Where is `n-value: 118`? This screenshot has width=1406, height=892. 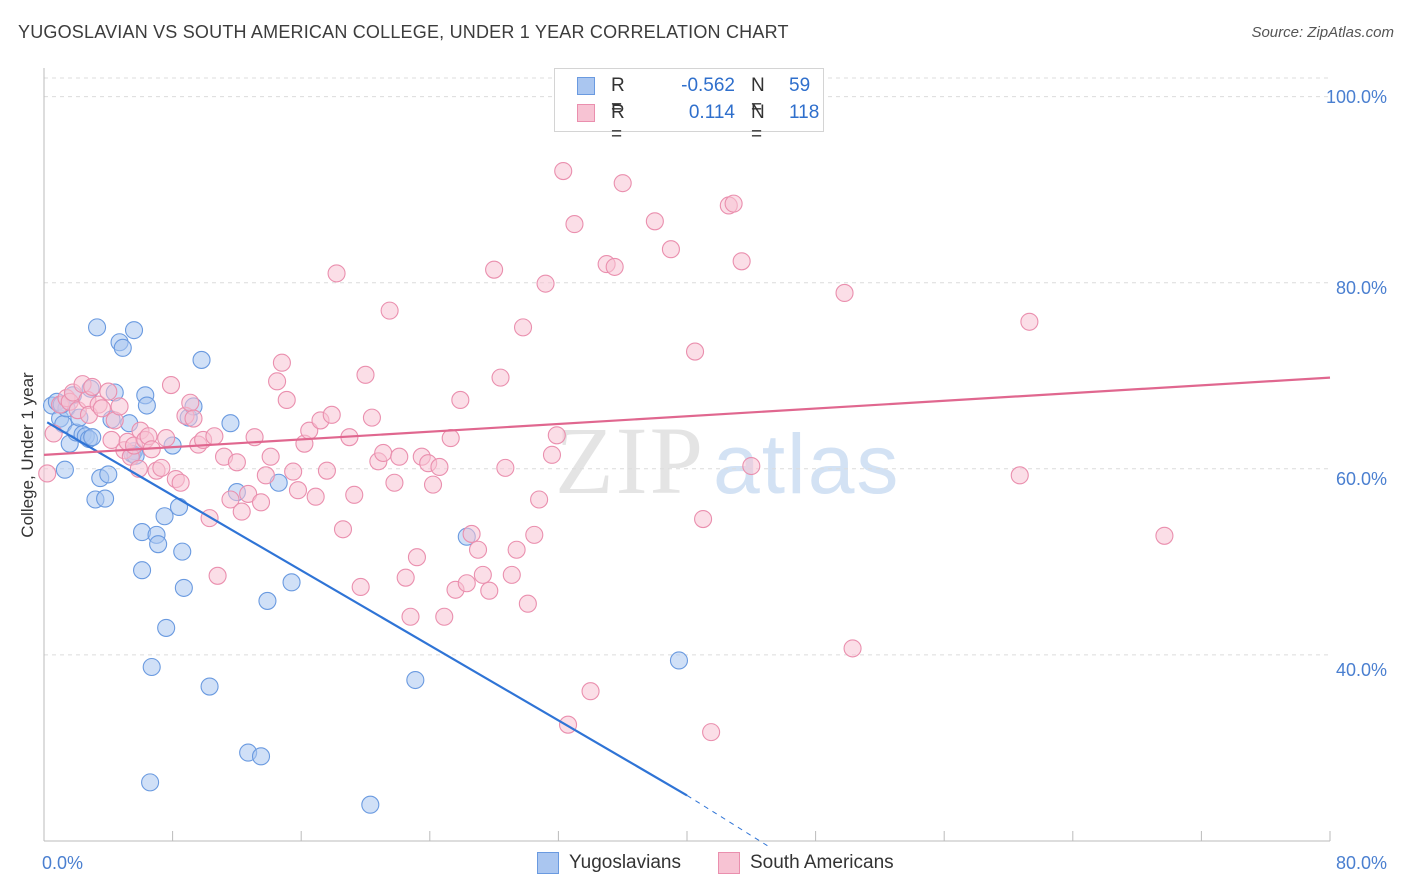 n-value: 118 is located at coordinates (804, 112).